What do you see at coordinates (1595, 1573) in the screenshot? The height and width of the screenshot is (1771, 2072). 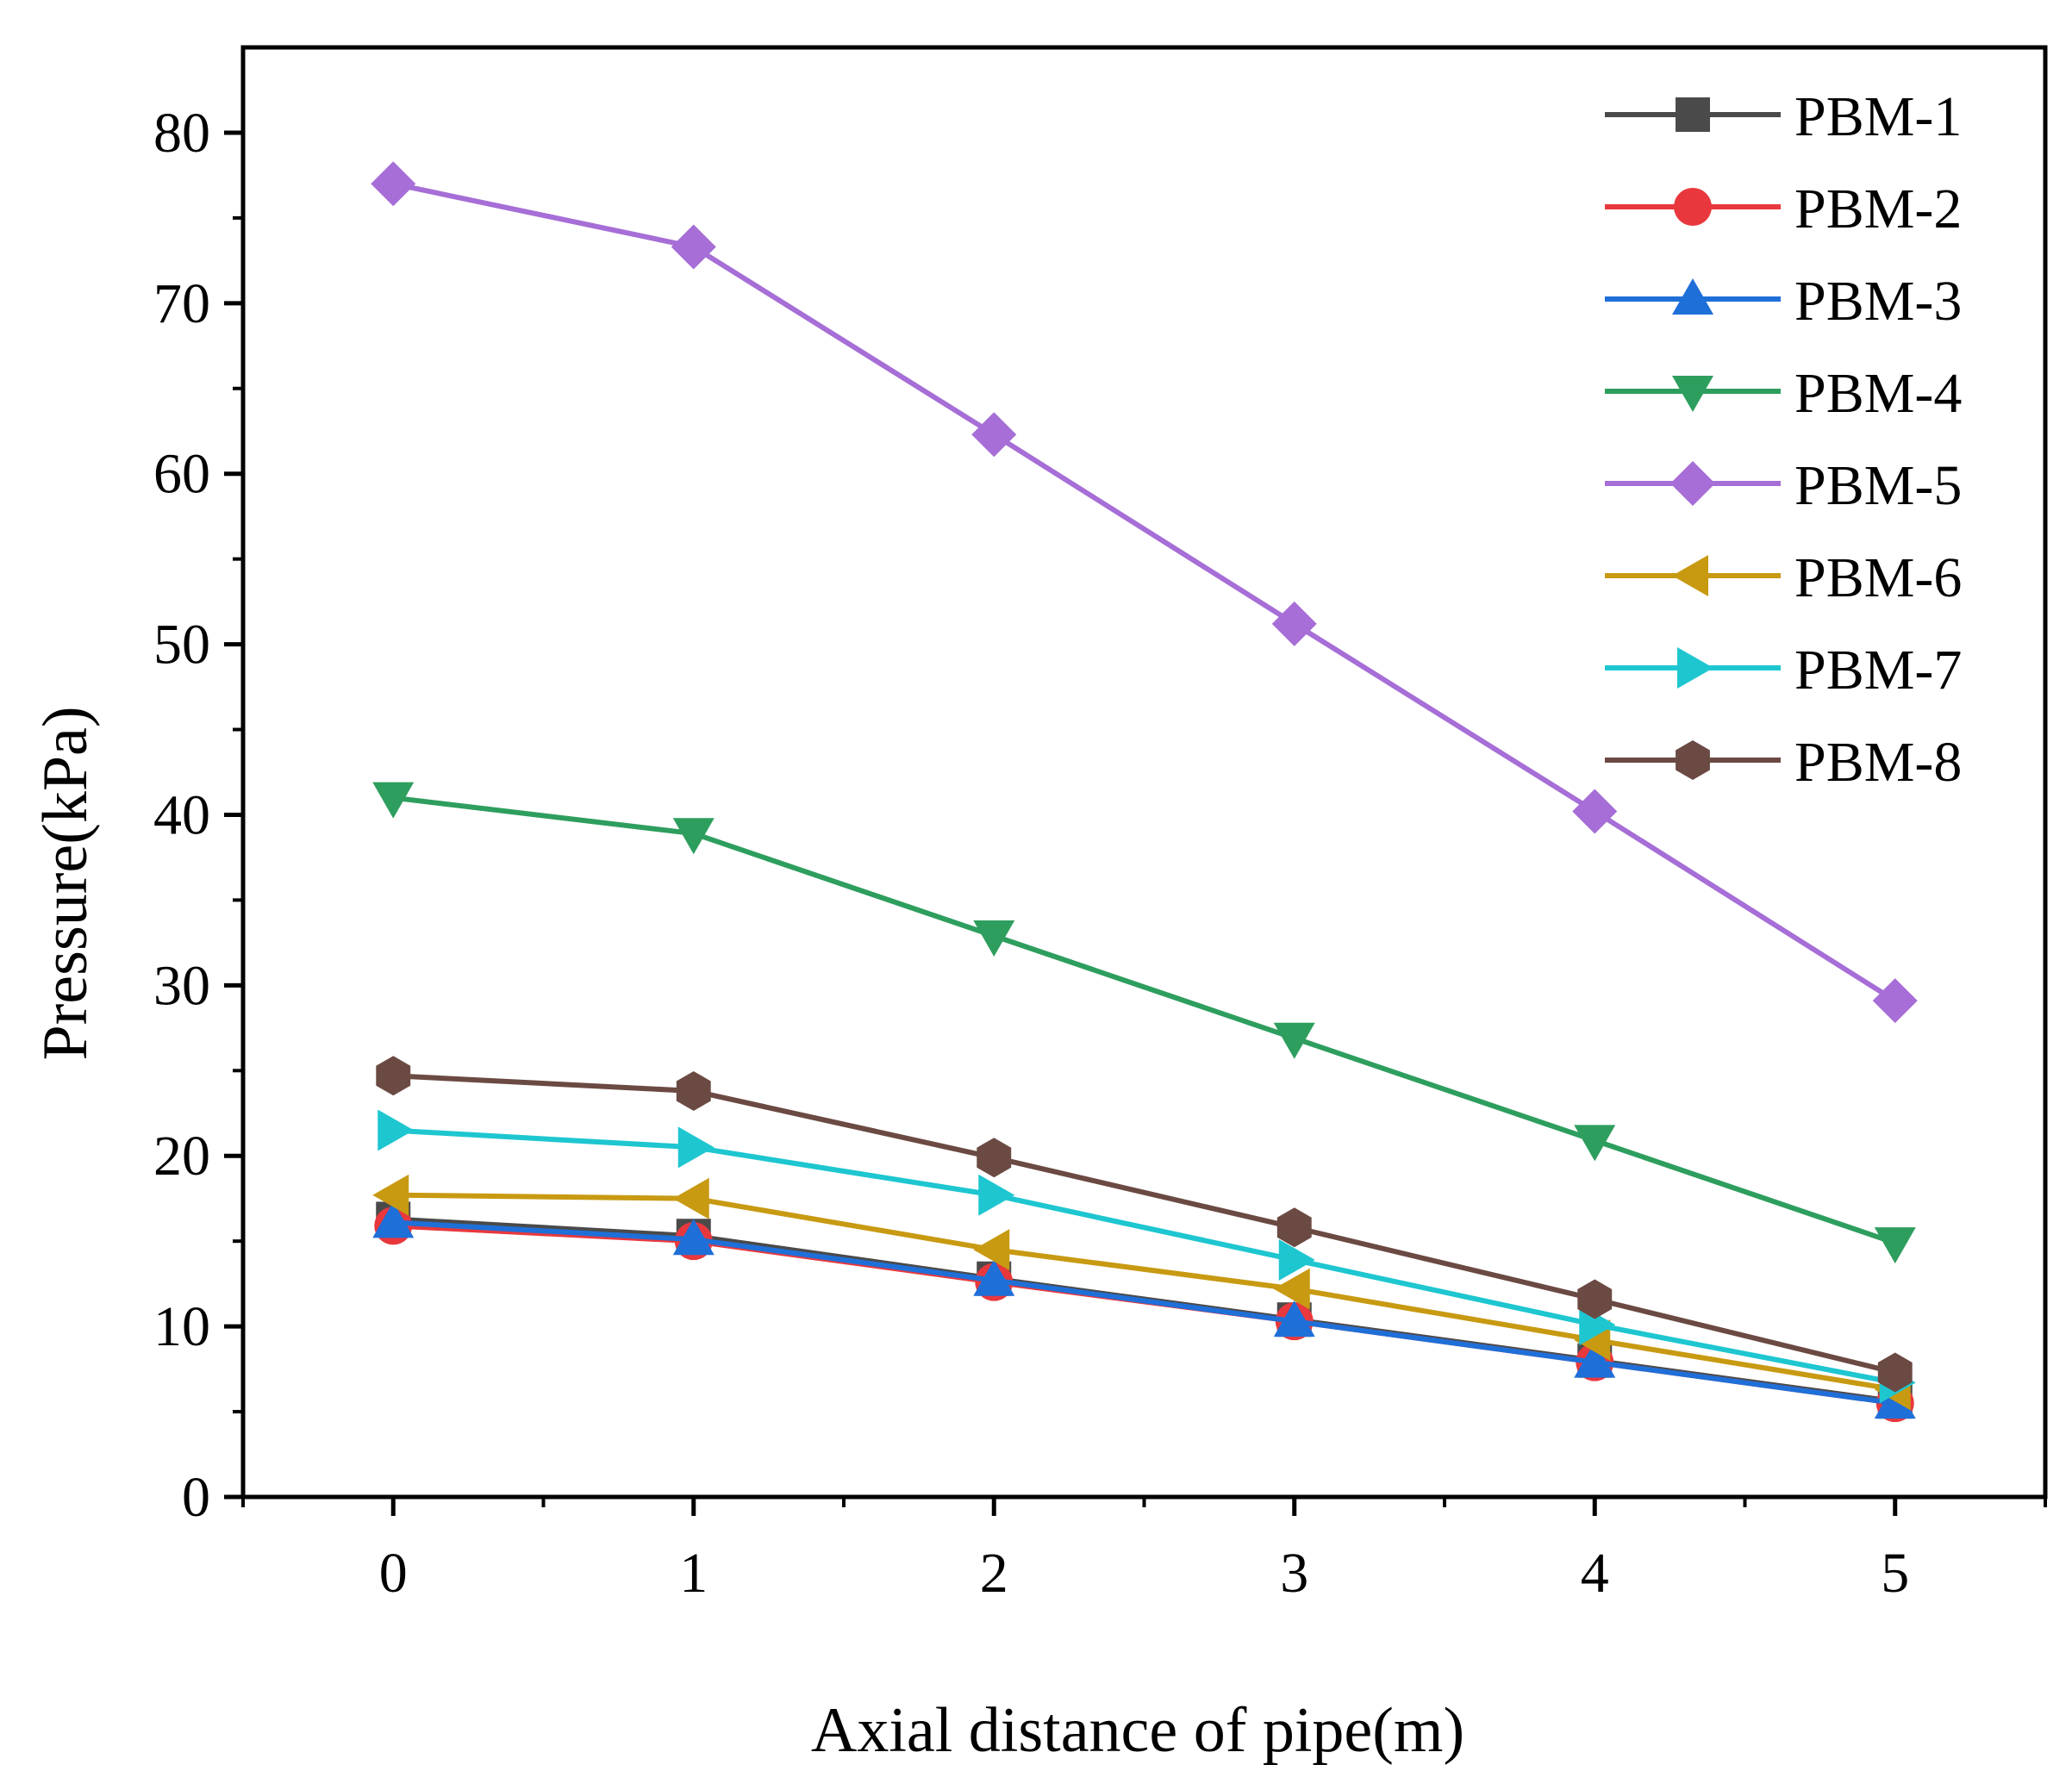 I see `x-tick-label: 4` at bounding box center [1595, 1573].